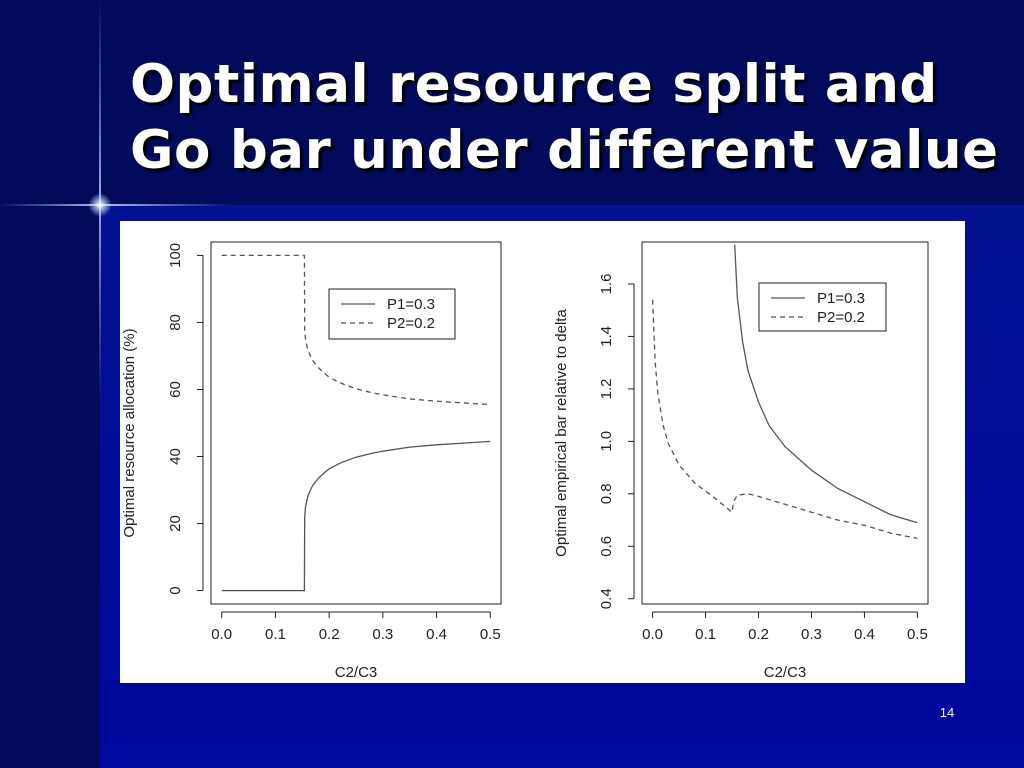  What do you see at coordinates (841, 298) in the screenshot?
I see `chart-2-legend-label-1: P1=0.3` at bounding box center [841, 298].